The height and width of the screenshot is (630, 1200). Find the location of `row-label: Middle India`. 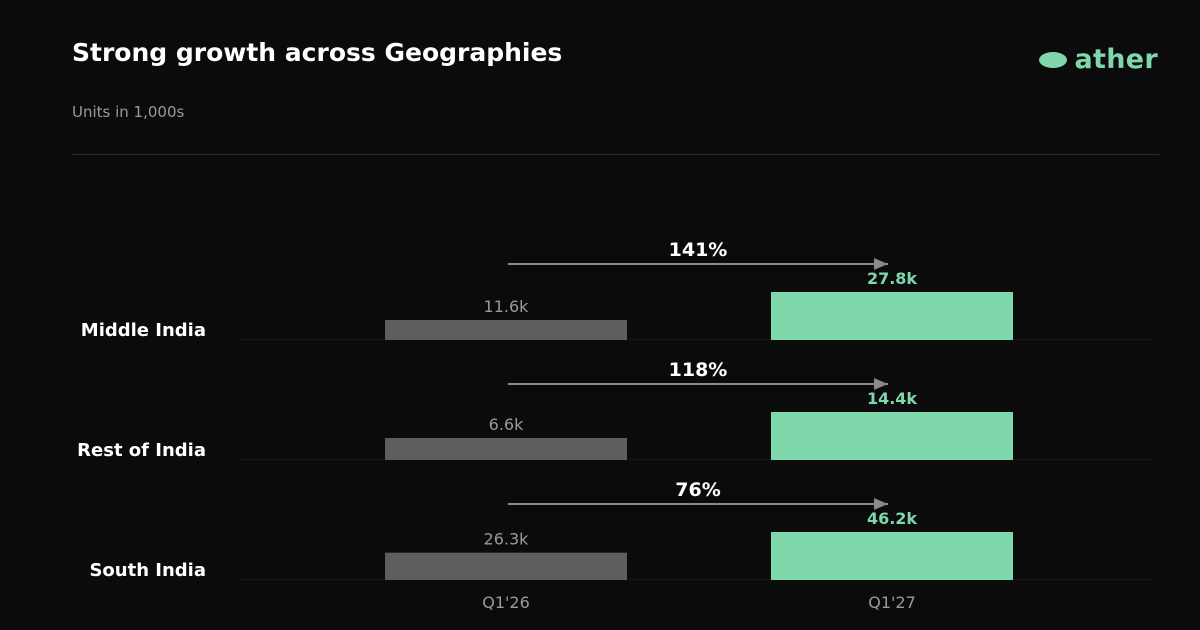

row-label: Middle India is located at coordinates (143, 330).